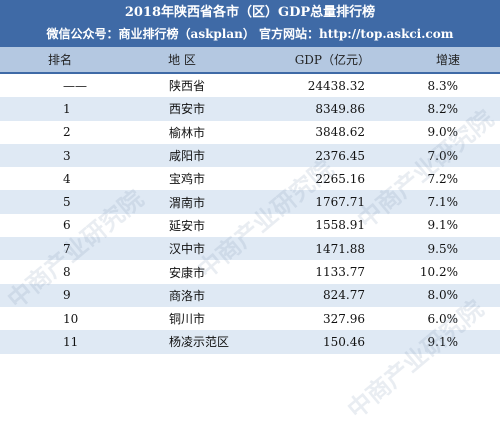 This screenshot has width=500, height=427. I want to click on cell-gdp: 1767.71, so click(340, 202).